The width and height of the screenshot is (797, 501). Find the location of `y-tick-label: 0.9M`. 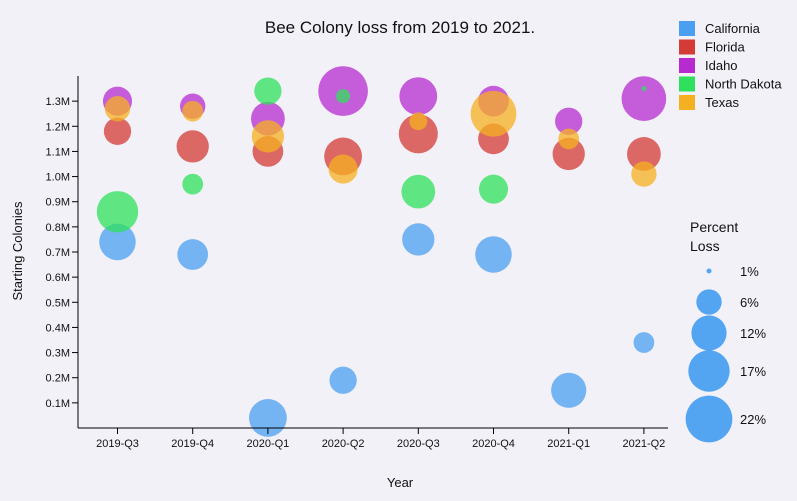

y-tick-label: 0.9M is located at coordinates (58, 203).